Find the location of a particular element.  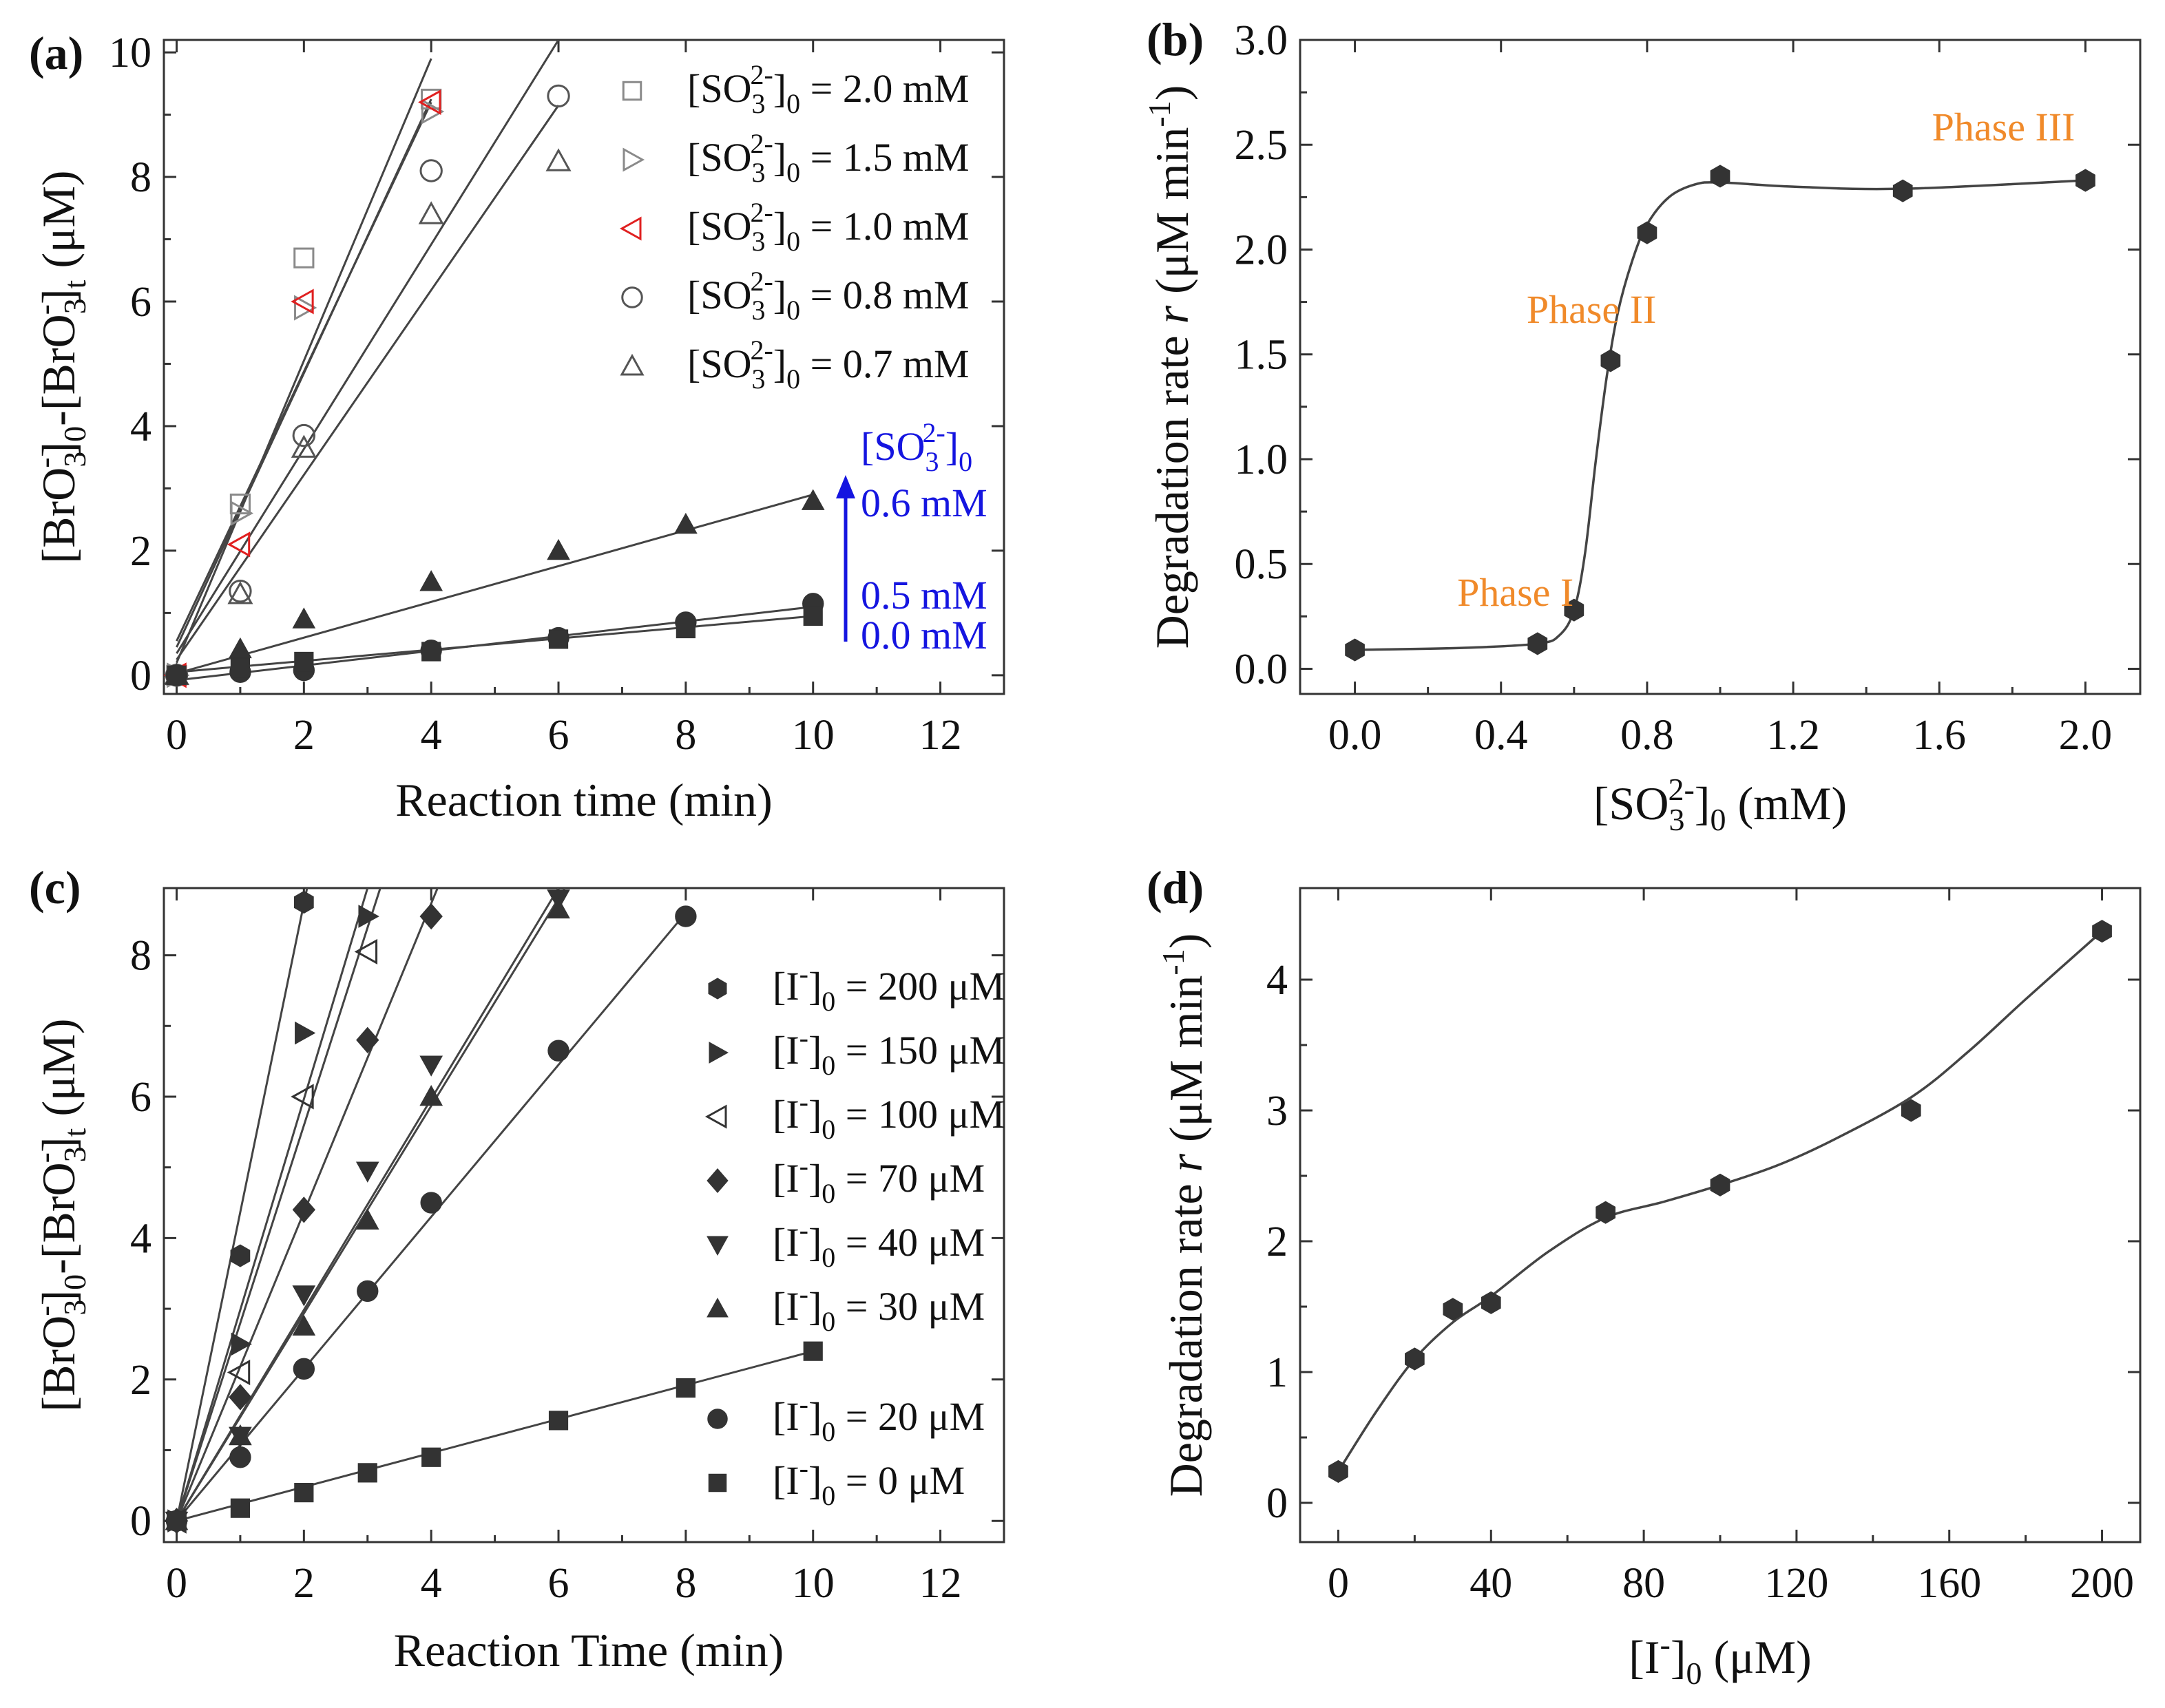

legend-label: [I-]0 = 30 μM is located at coordinates (879, 1307).